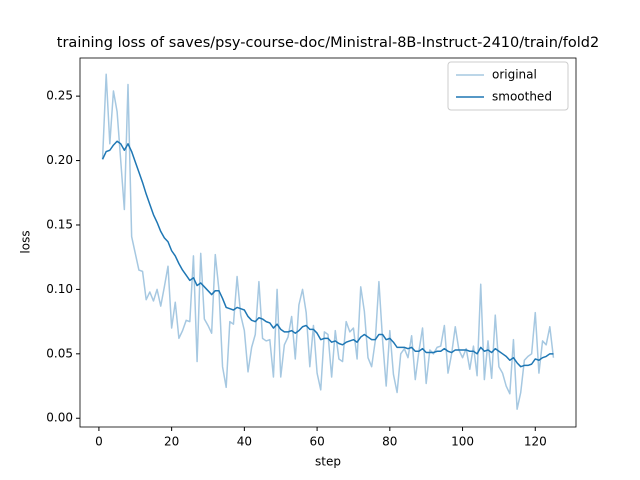  I want to click on y-tick-label: 0.25, so click(59, 96).